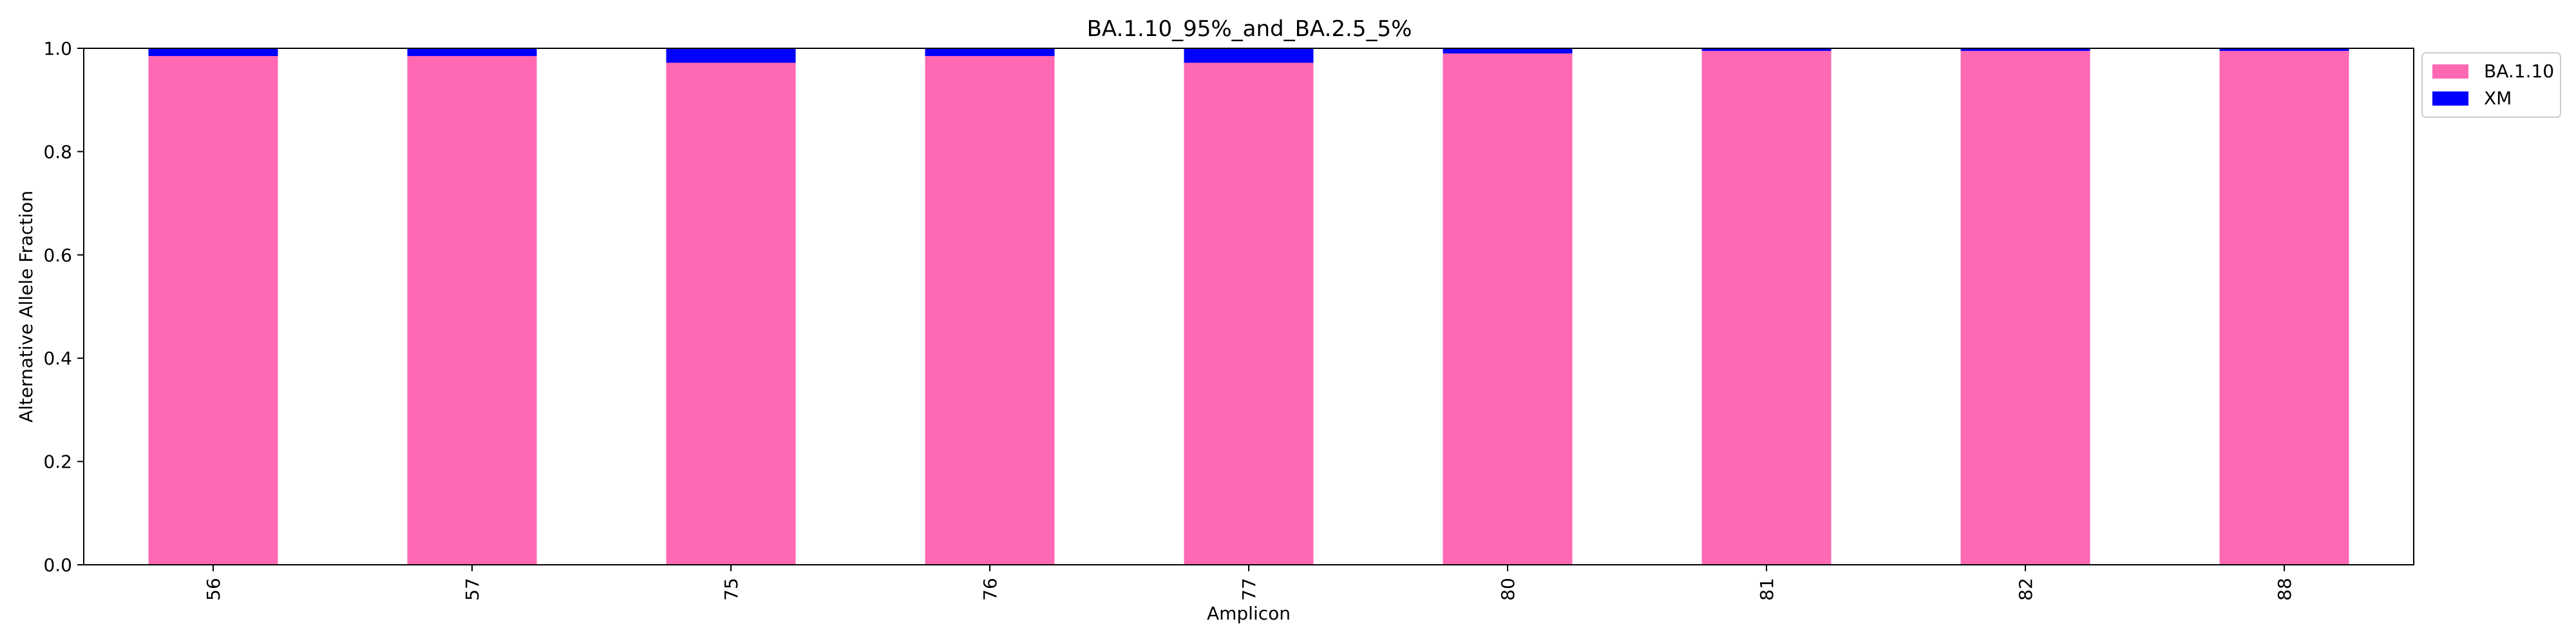 Image resolution: width=2576 pixels, height=644 pixels. I want to click on y-tick-label: 0.4, so click(58, 358).